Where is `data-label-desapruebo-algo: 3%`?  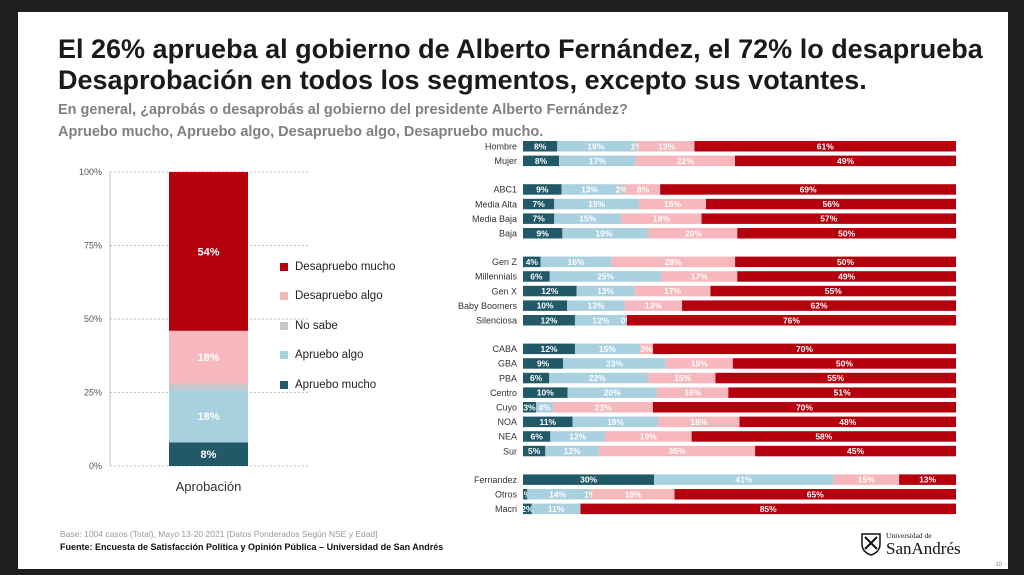 data-label-desapruebo-algo: 3% is located at coordinates (646, 349).